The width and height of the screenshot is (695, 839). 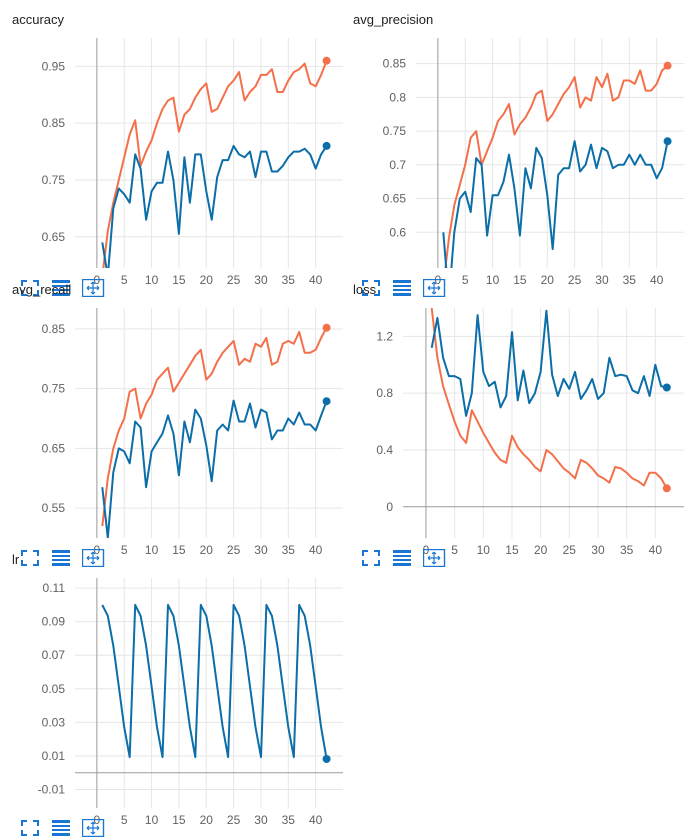 What do you see at coordinates (393, 19) in the screenshot?
I see `chart-title: avg_precision` at bounding box center [393, 19].